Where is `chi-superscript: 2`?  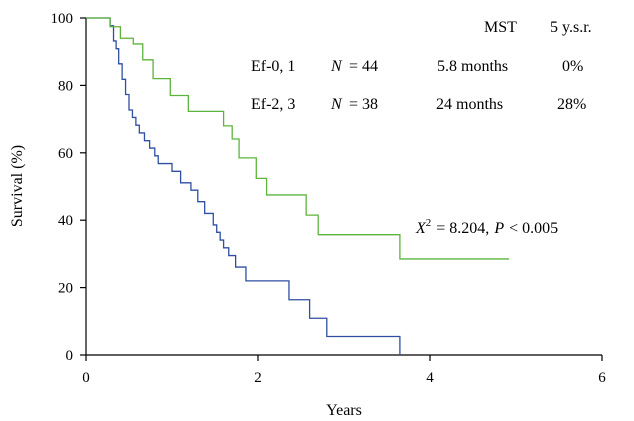 chi-superscript: 2 is located at coordinates (429, 223).